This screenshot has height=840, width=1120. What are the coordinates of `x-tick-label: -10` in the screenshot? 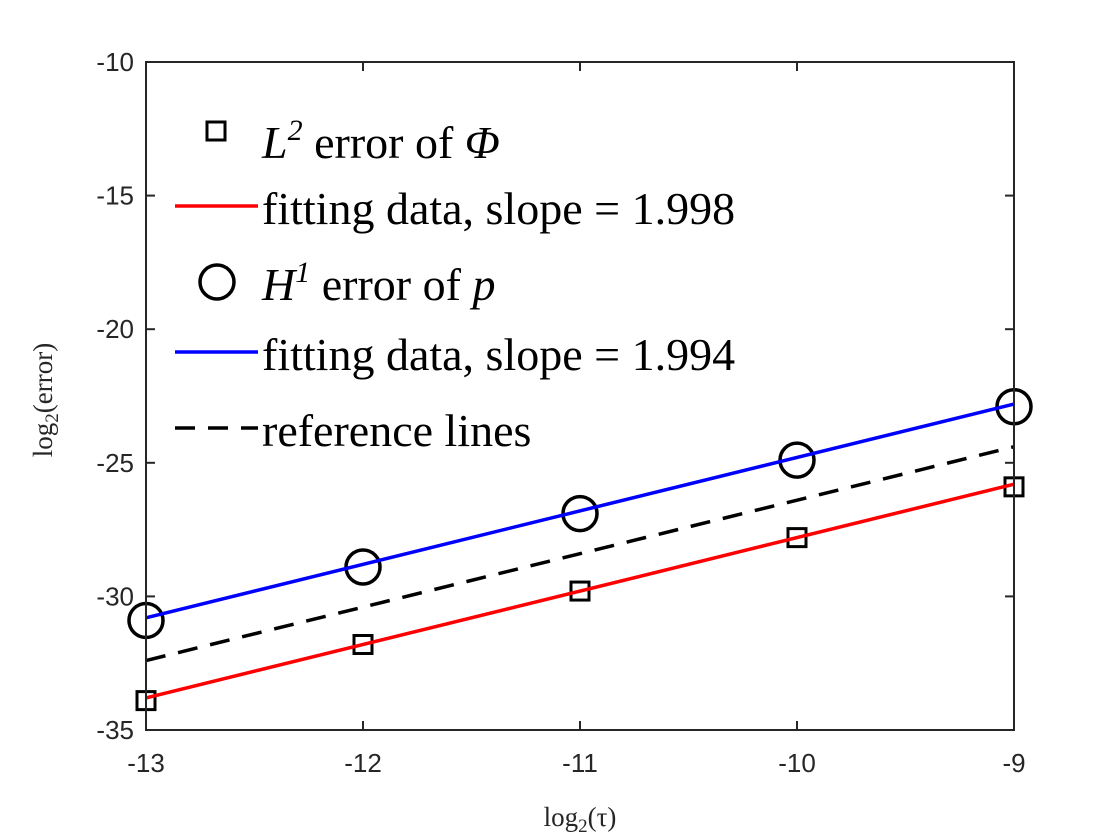 It's located at (797, 763).